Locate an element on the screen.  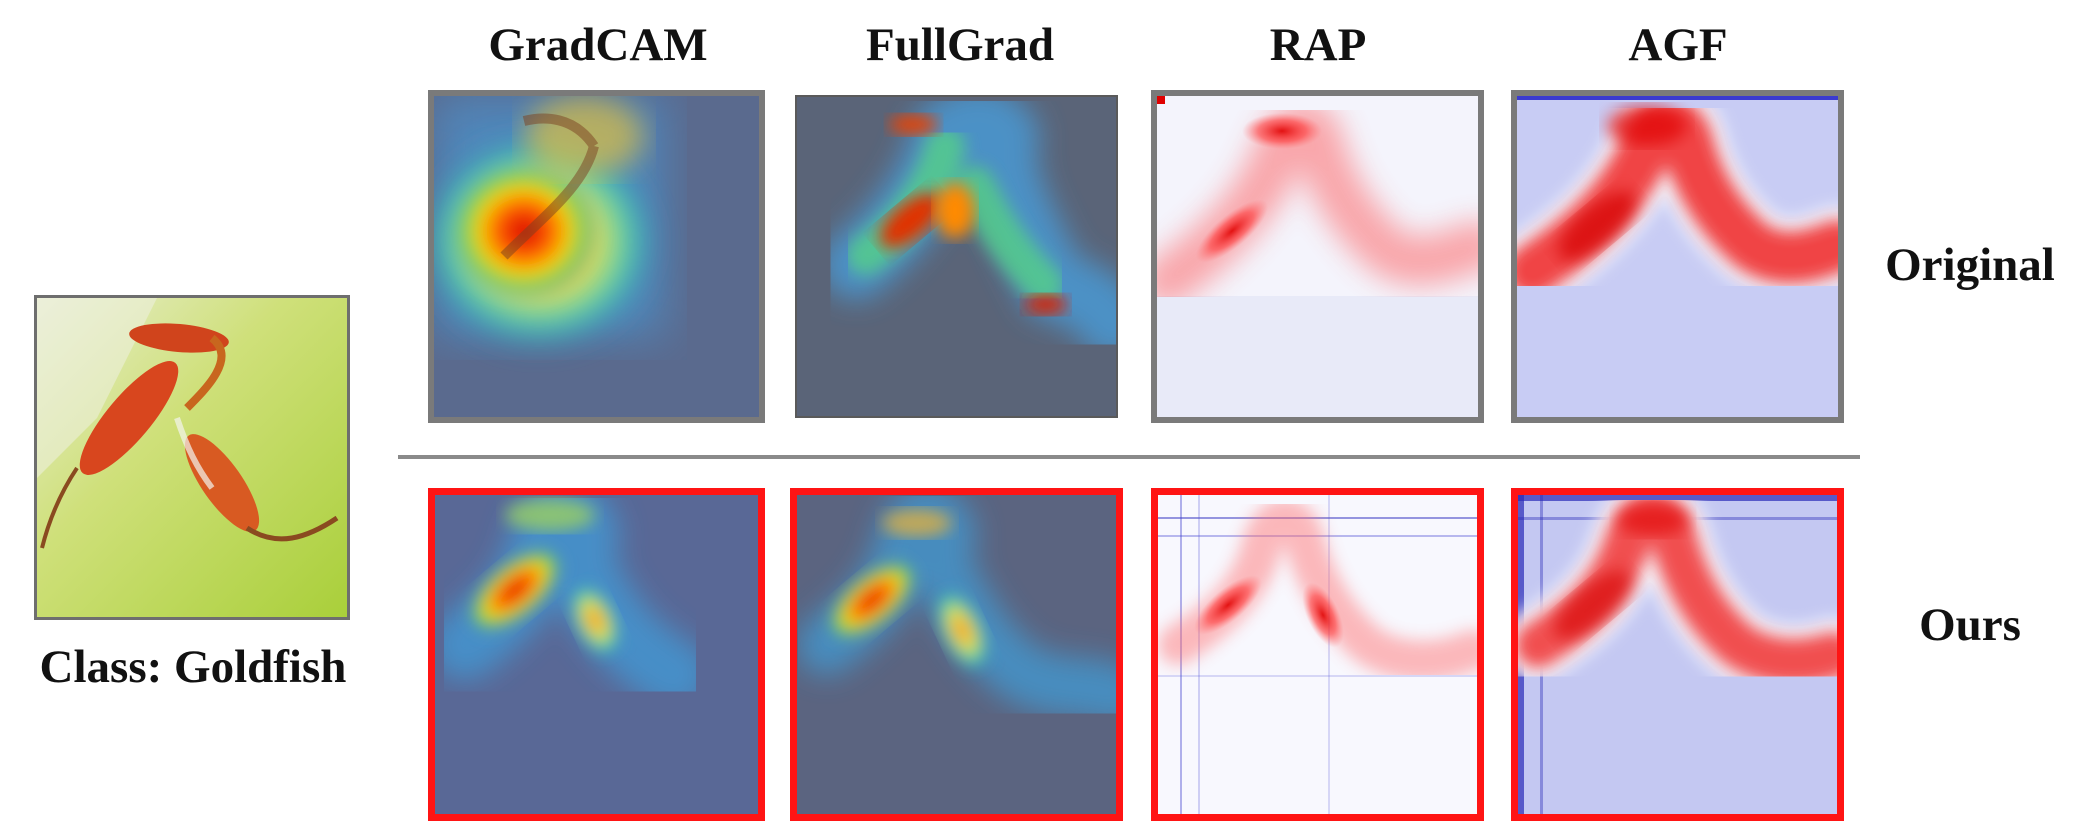
row-title-original: Original is located at coordinates (1970, 265).